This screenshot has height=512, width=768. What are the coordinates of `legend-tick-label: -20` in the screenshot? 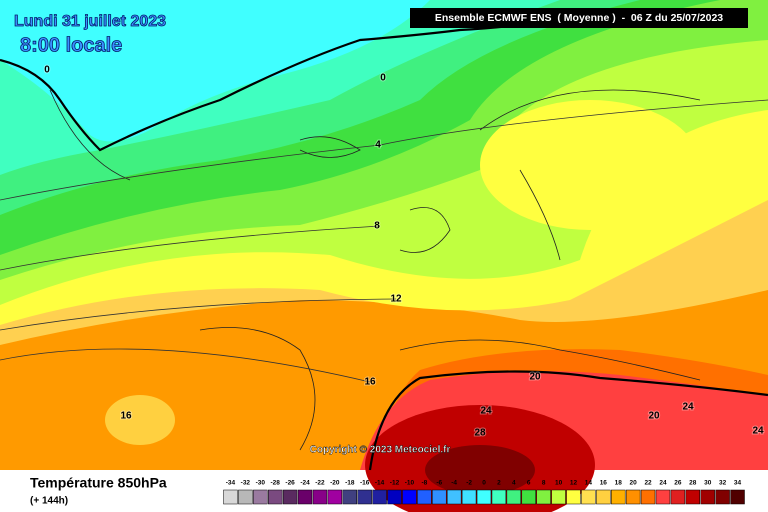 It's located at (335, 483).